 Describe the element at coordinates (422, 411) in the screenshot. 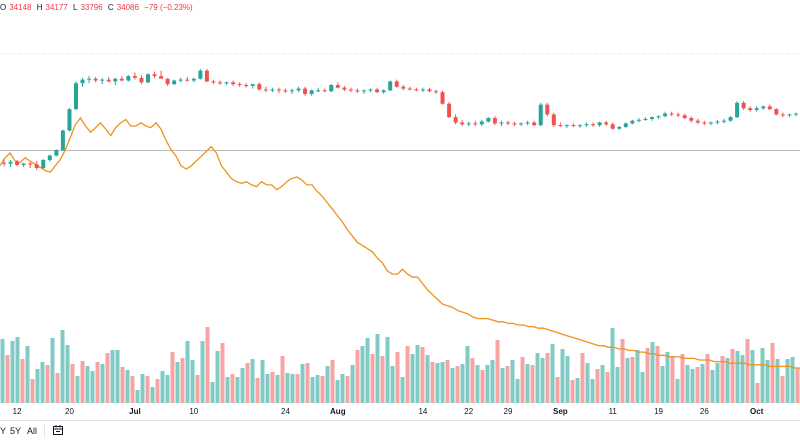

I see `x-axis-tick-label: 14` at that location.